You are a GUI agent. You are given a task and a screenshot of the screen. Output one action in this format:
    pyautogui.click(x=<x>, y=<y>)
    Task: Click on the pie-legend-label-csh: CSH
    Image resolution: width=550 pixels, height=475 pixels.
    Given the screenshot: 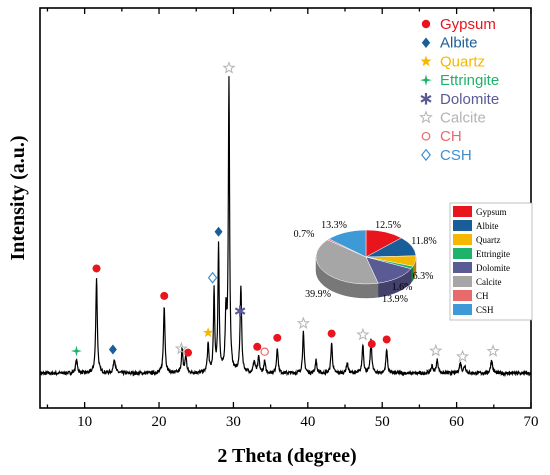 What is the action you would take?
    pyautogui.click(x=485, y=310)
    